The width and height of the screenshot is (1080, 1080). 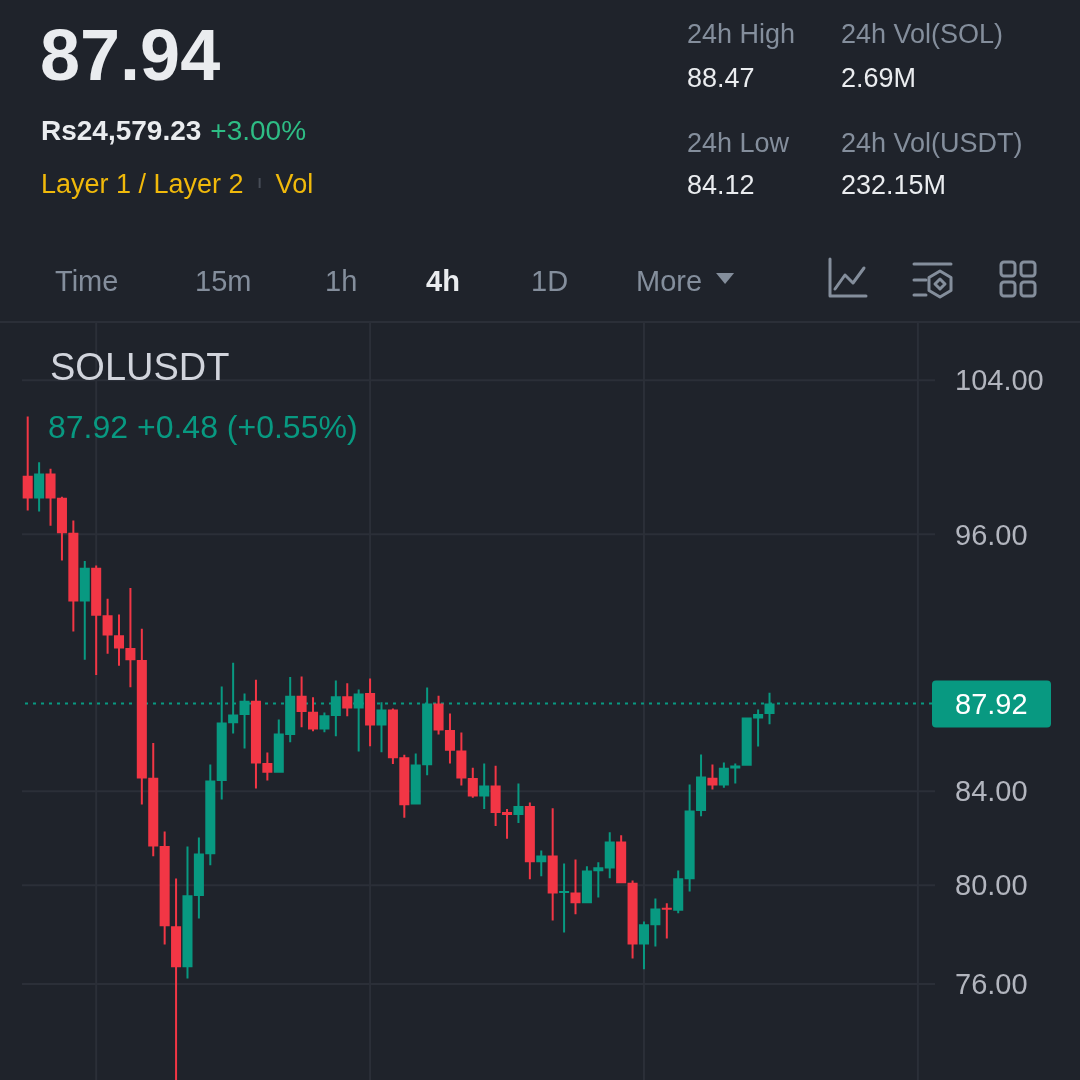 What do you see at coordinates (879, 78) in the screenshot?
I see `text: 2.69M` at bounding box center [879, 78].